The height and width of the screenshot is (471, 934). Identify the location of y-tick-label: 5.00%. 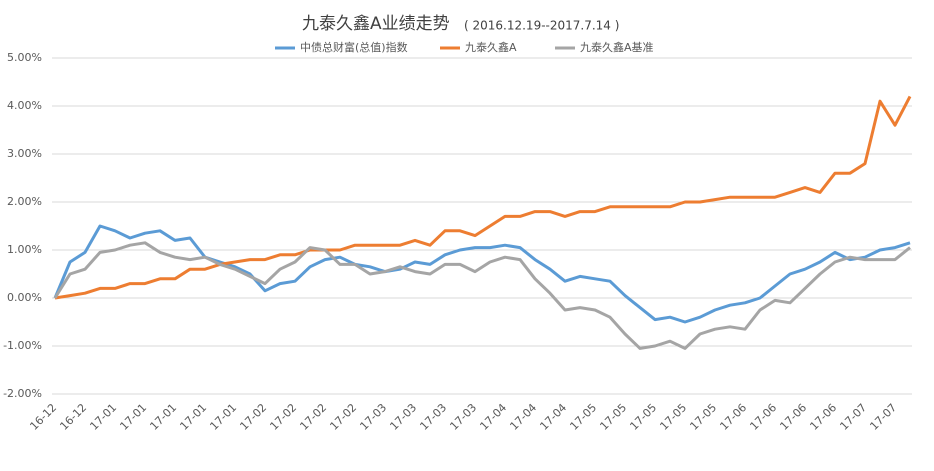
(24, 57).